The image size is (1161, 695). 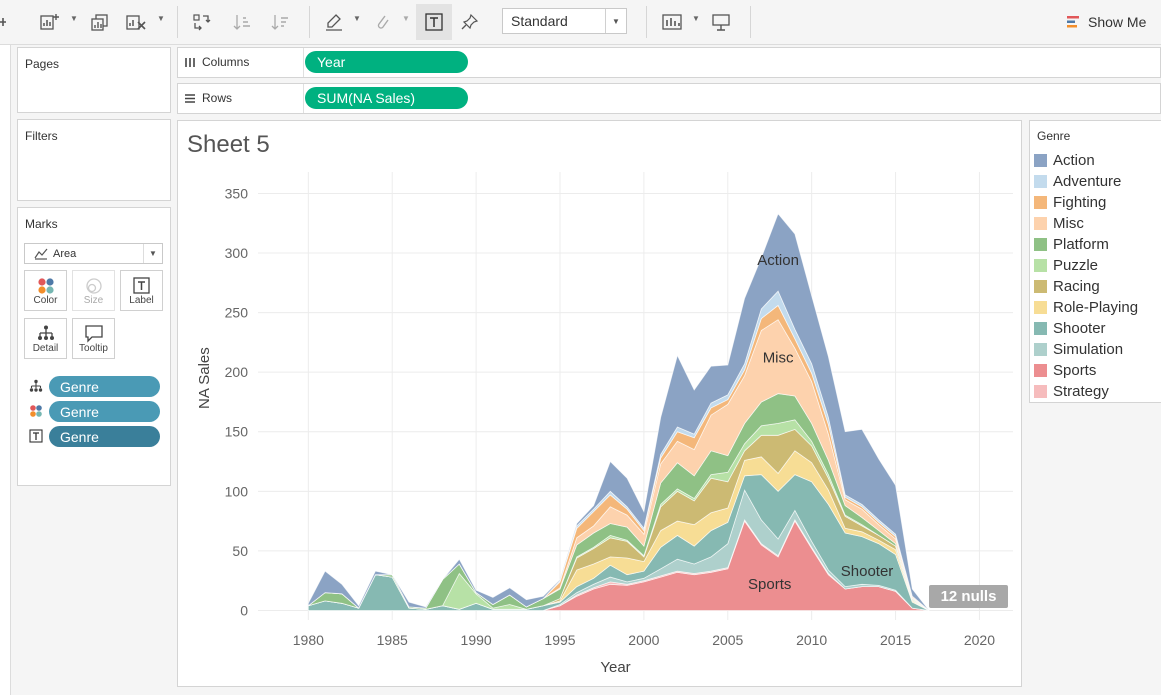 What do you see at coordinates (94, 80) in the screenshot?
I see `pages-card: Pages` at bounding box center [94, 80].